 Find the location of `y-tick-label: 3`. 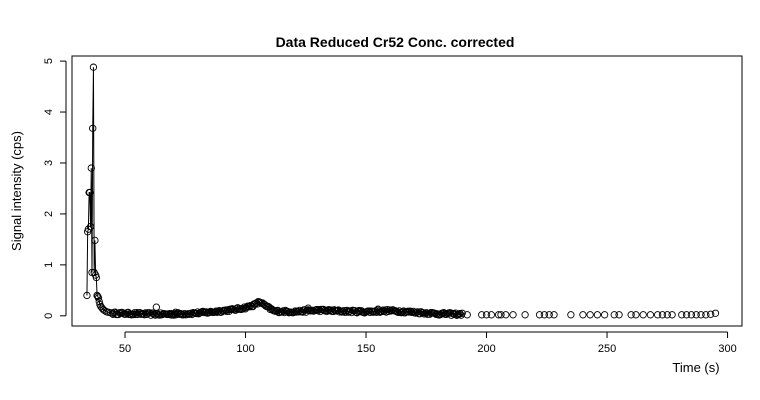

y-tick-label: 3 is located at coordinates (49, 163).